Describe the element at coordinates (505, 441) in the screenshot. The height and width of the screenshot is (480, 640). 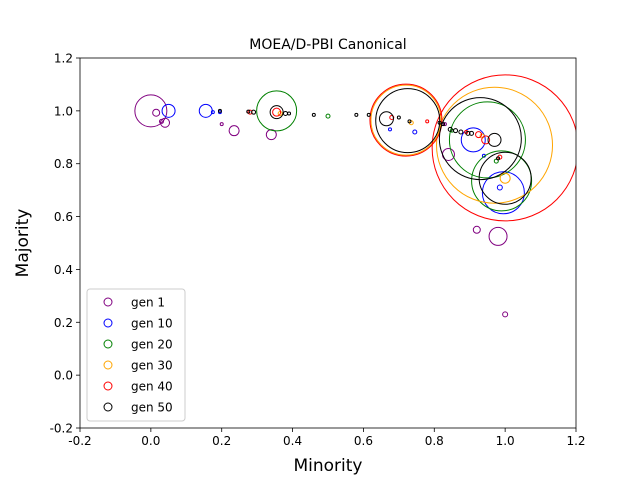
I see `x-tick-label: 1.0` at that location.